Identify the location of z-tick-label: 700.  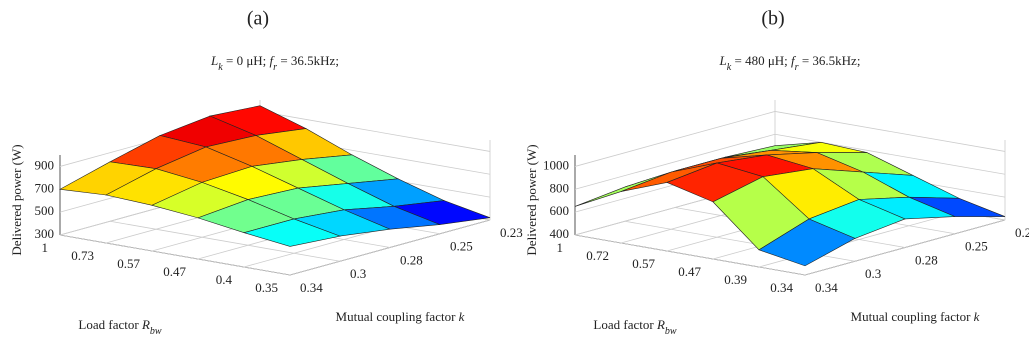
(45, 187).